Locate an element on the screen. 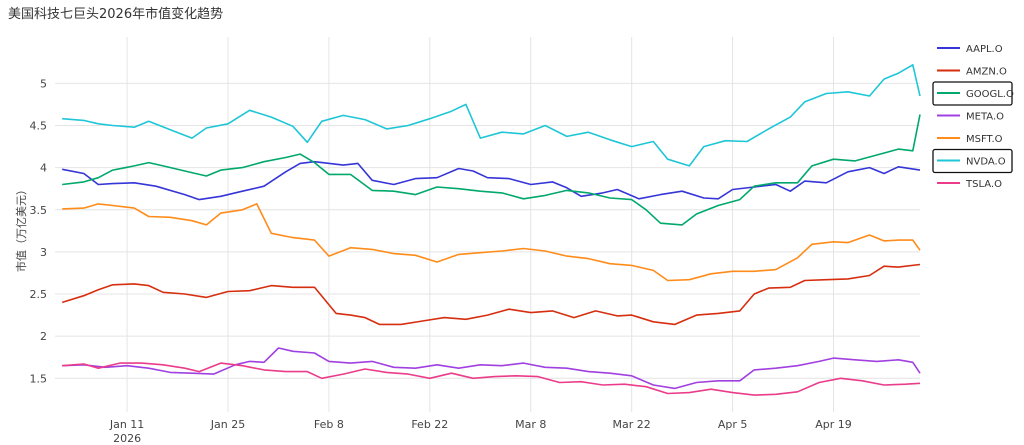 This screenshot has width=1024, height=445. chart-title: 美国科技七巨头2026年市值变化趋势 is located at coordinates (116, 14).